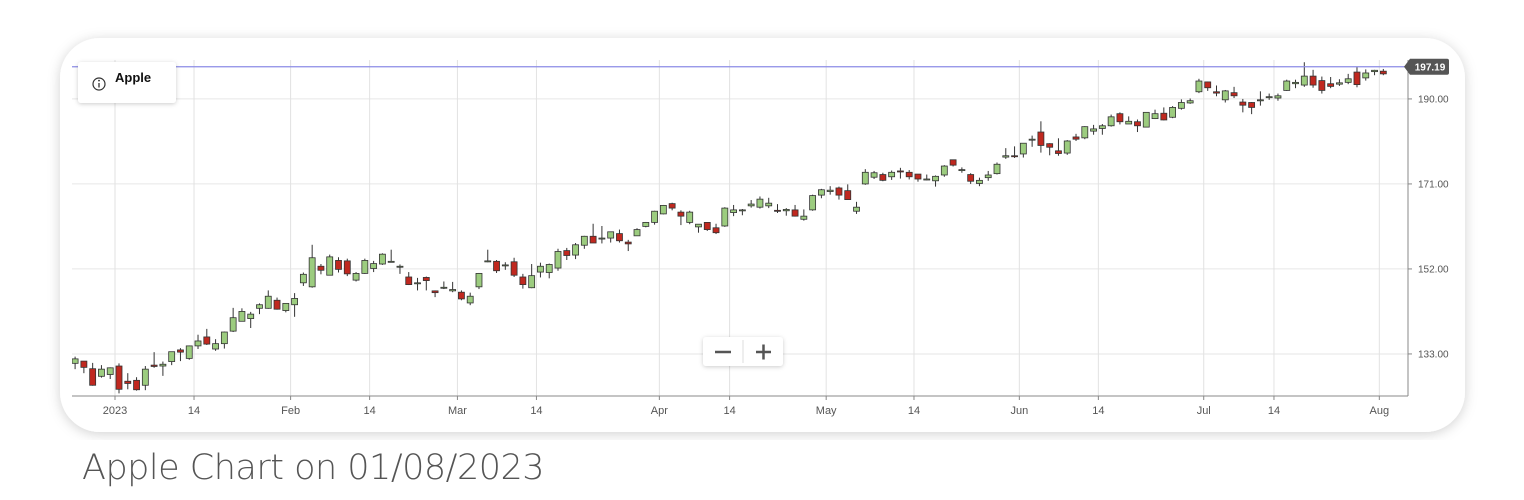 The width and height of the screenshot is (1524, 500). I want to click on zoom-controls, so click(743, 351).